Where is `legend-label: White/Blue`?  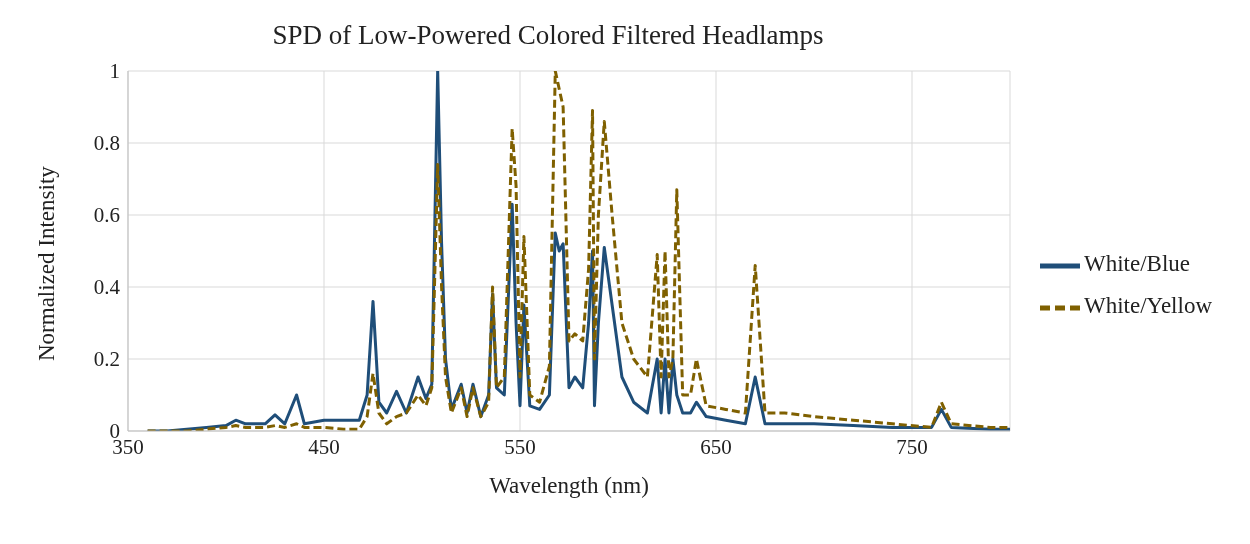
legend-label: White/Blue is located at coordinates (1137, 264).